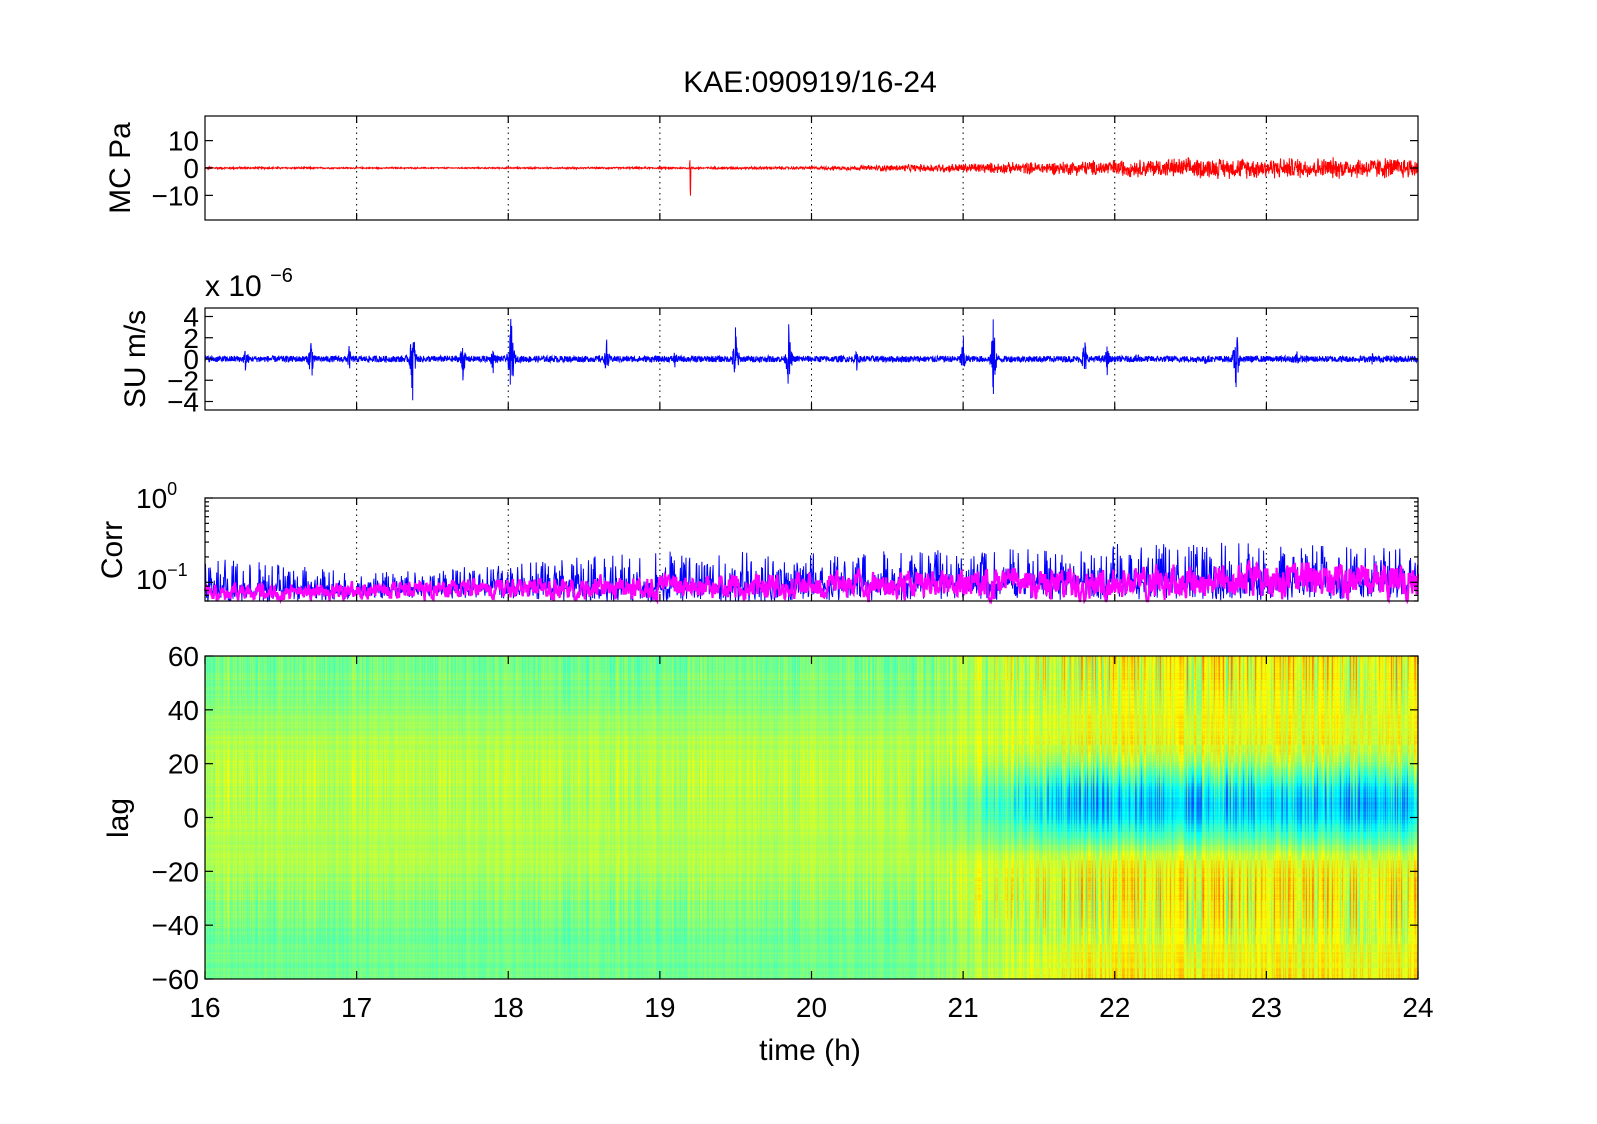 This screenshot has height=1124, width=1597. I want to click on y-tick-label: 10, so click(183, 141).